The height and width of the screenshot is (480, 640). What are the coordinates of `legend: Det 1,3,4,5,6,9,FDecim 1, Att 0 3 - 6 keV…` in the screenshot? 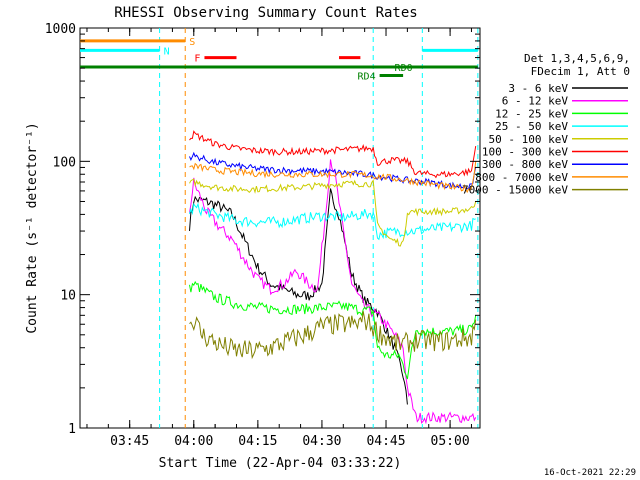 It's located at (546, 124).